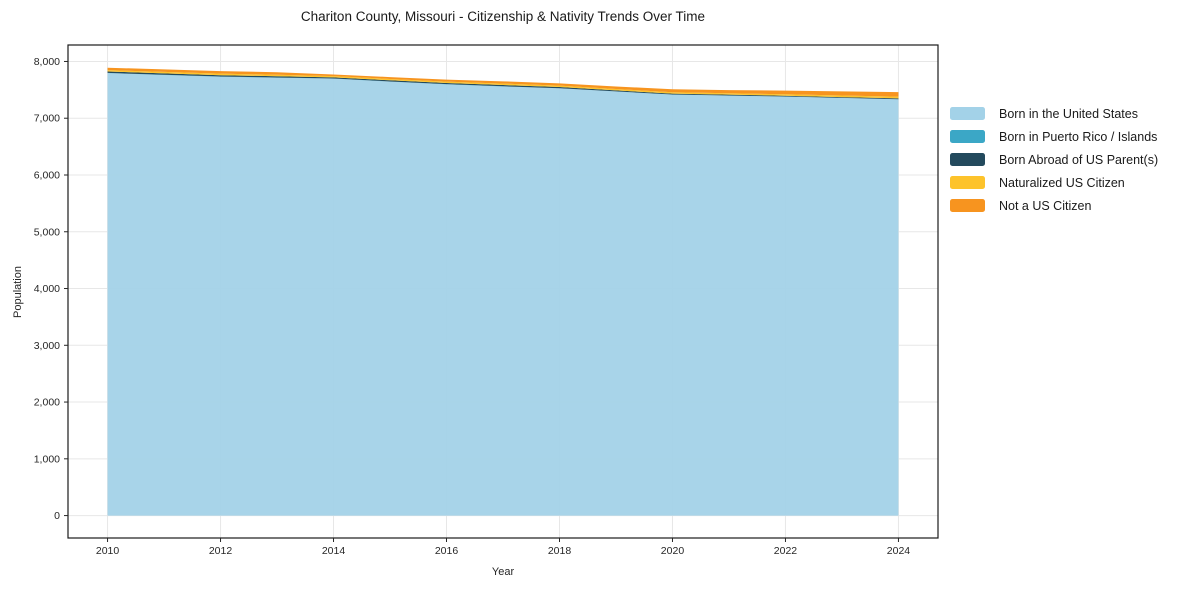 This screenshot has width=1189, height=590. I want to click on legend-item-0: Born in the United States, so click(1054, 113).